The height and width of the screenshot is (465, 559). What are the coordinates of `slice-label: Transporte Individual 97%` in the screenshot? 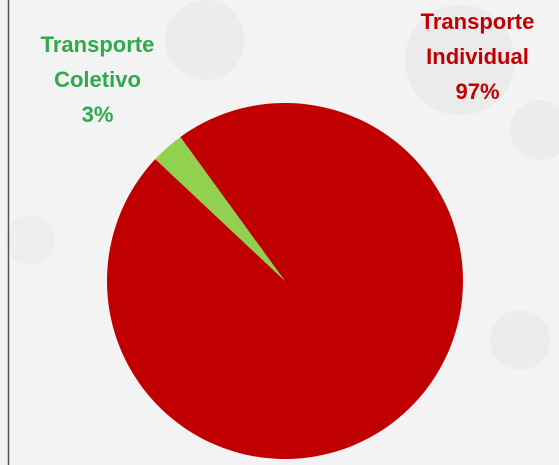 It's located at (472, 56).